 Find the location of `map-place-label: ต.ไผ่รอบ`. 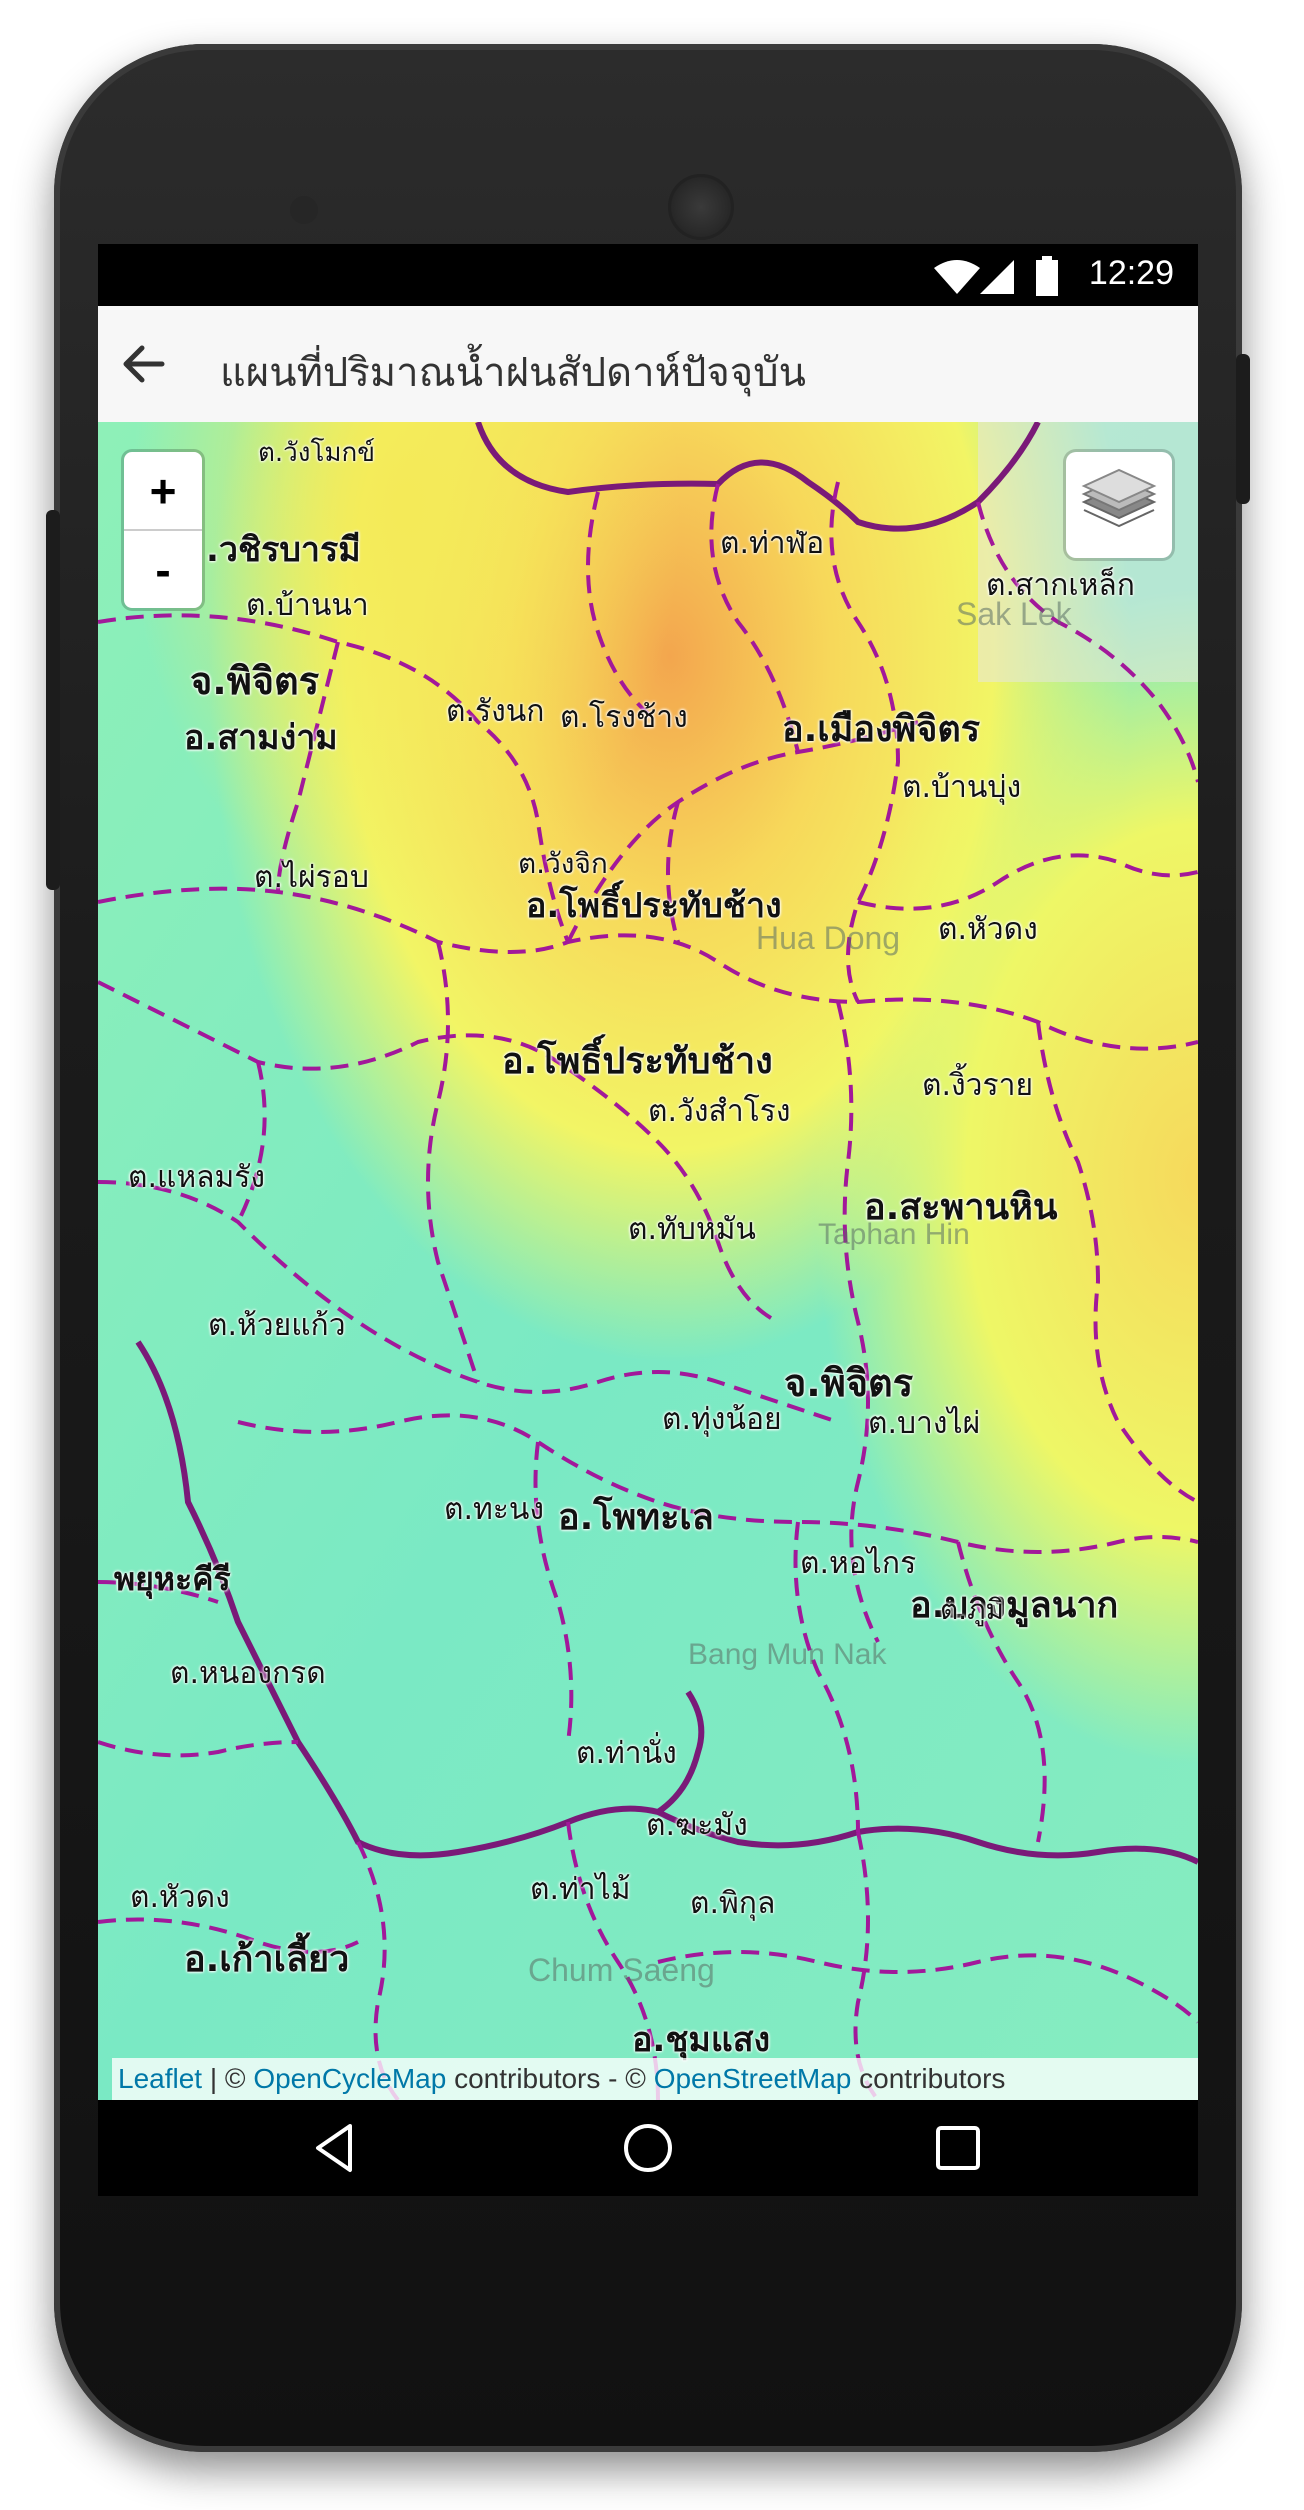

map-place-label: ต.ไผ่รอบ is located at coordinates (311, 877).